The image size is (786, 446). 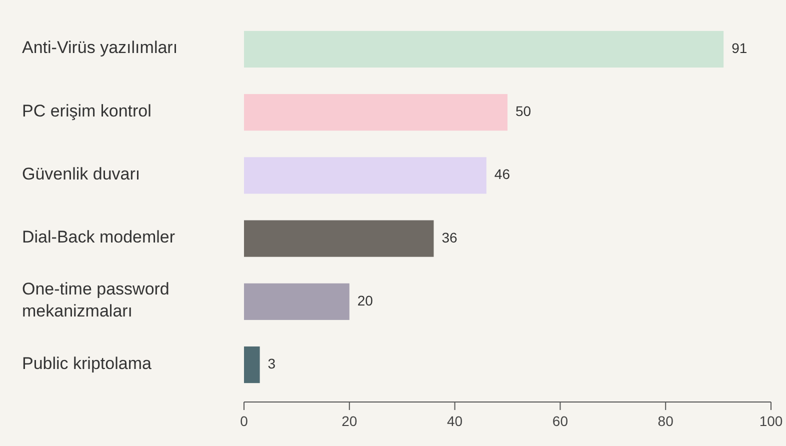 What do you see at coordinates (455, 421) in the screenshot?
I see `x-tick-label: 40` at bounding box center [455, 421].